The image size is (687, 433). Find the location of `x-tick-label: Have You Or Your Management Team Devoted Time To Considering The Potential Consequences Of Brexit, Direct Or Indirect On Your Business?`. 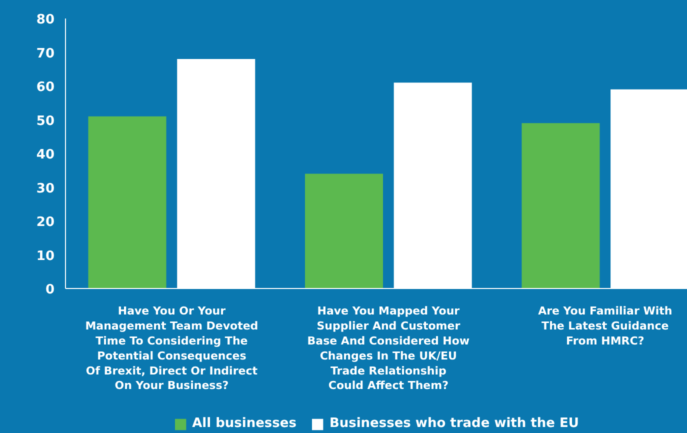

x-tick-label: Have You Or Your Management Team Devoted Time To Considering The Potential Consequences Of Brexit, Direct Or Indirect On Your Business? is located at coordinates (171, 348).